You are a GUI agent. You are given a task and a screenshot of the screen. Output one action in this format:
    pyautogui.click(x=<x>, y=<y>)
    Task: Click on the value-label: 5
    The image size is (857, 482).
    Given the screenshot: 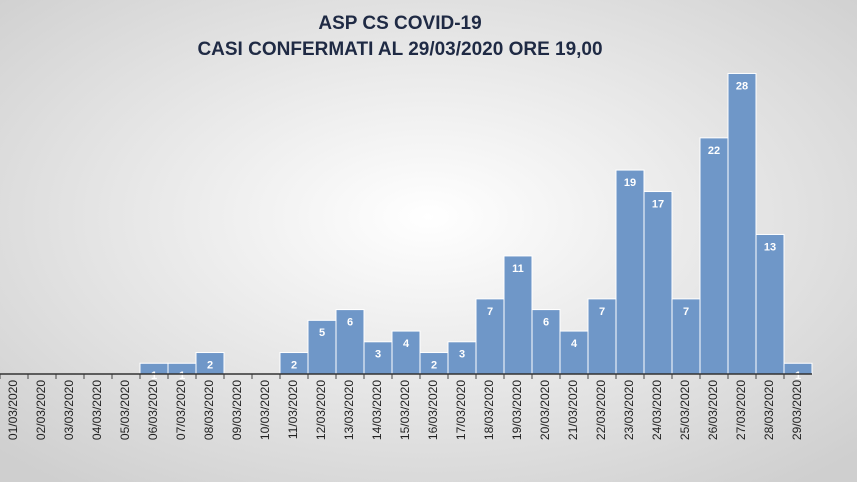 What is the action you would take?
    pyautogui.click(x=322, y=333)
    